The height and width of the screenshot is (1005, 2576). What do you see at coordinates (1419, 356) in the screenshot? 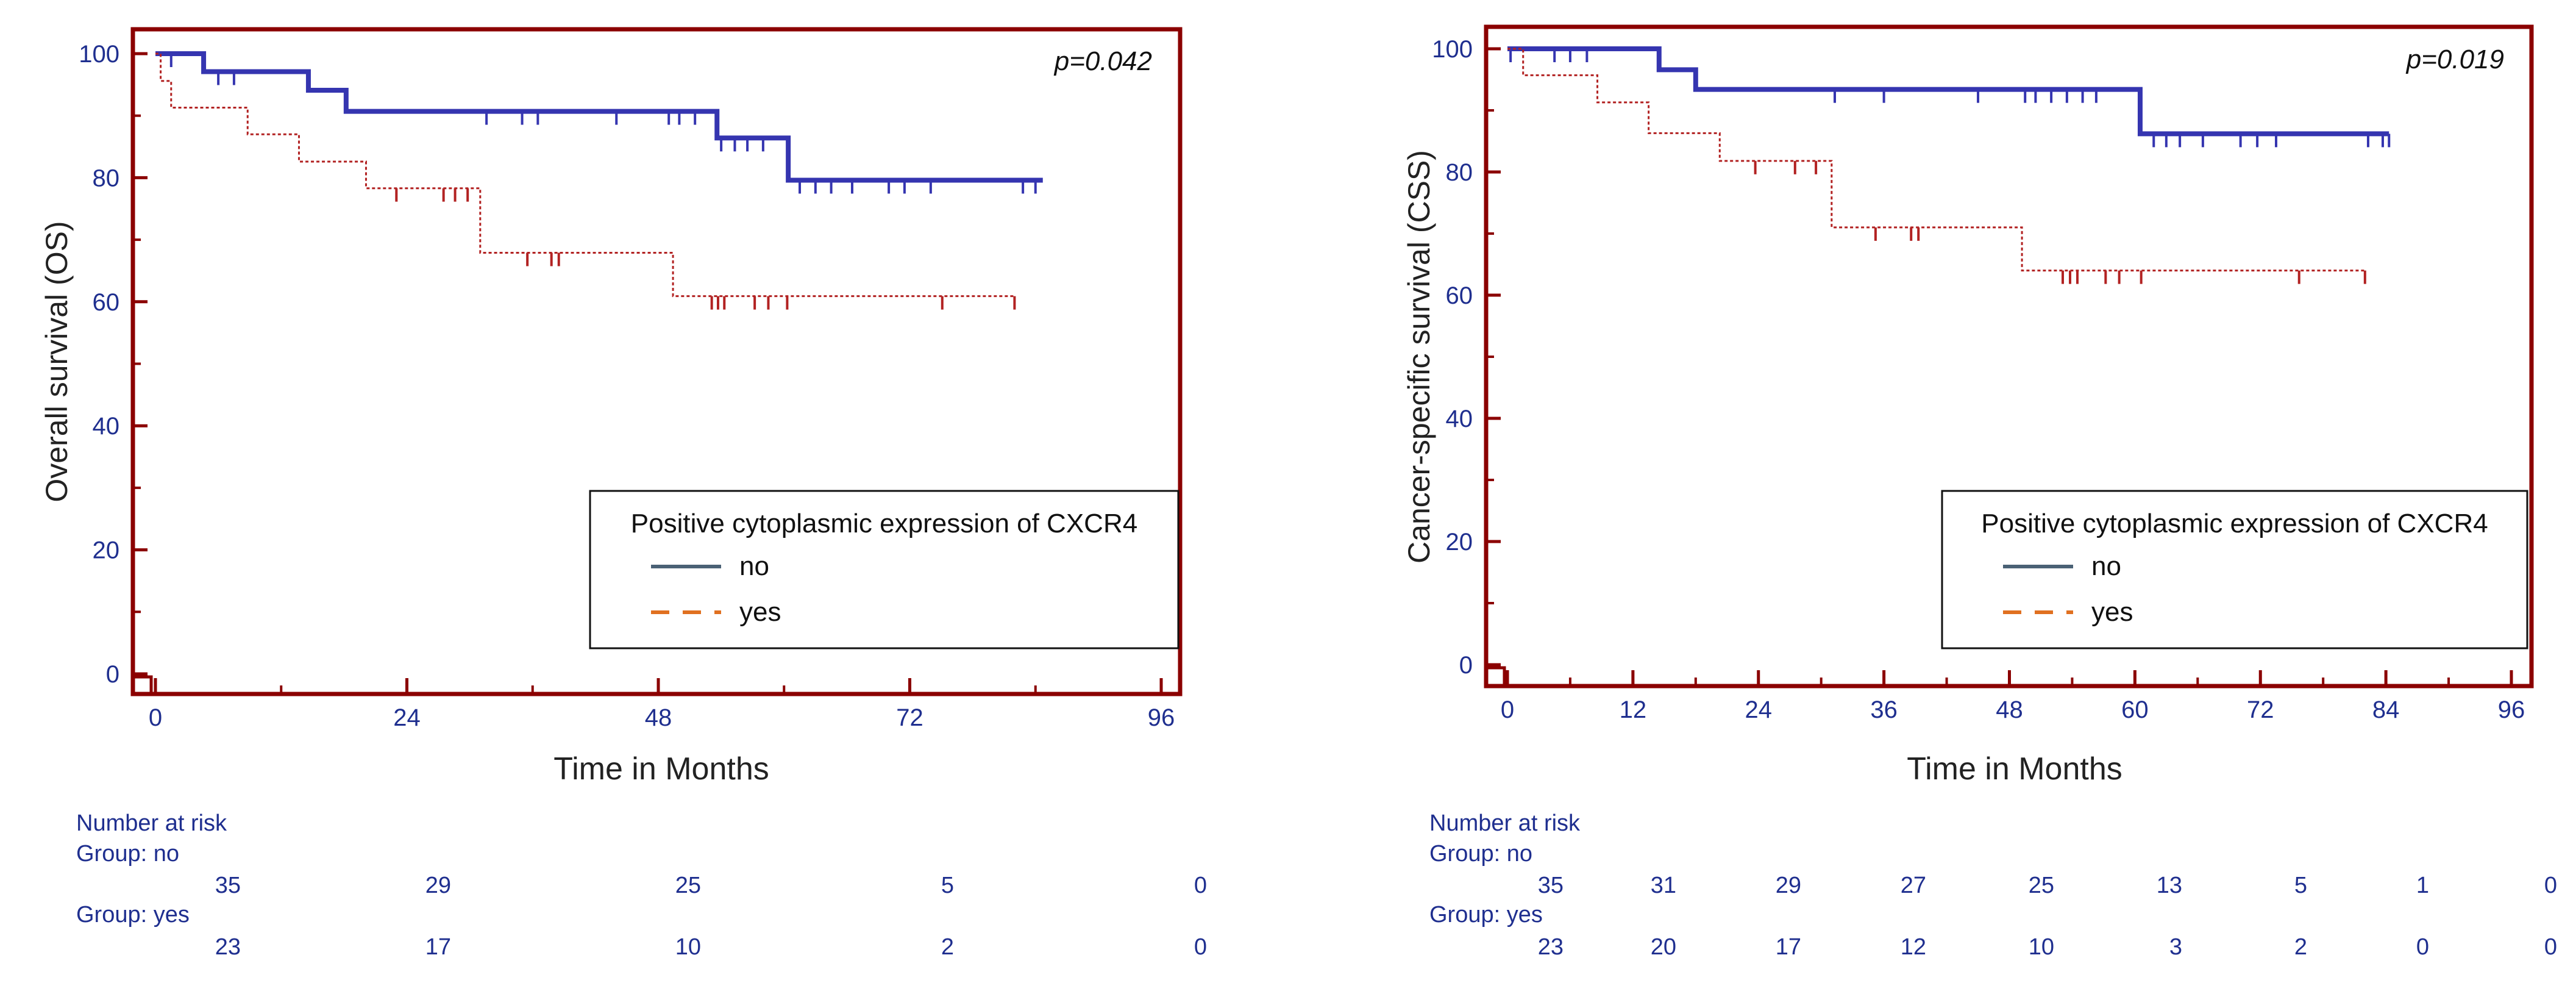
I see `y-axis-label: Cancer-specific survival (CSS)` at bounding box center [1419, 356].